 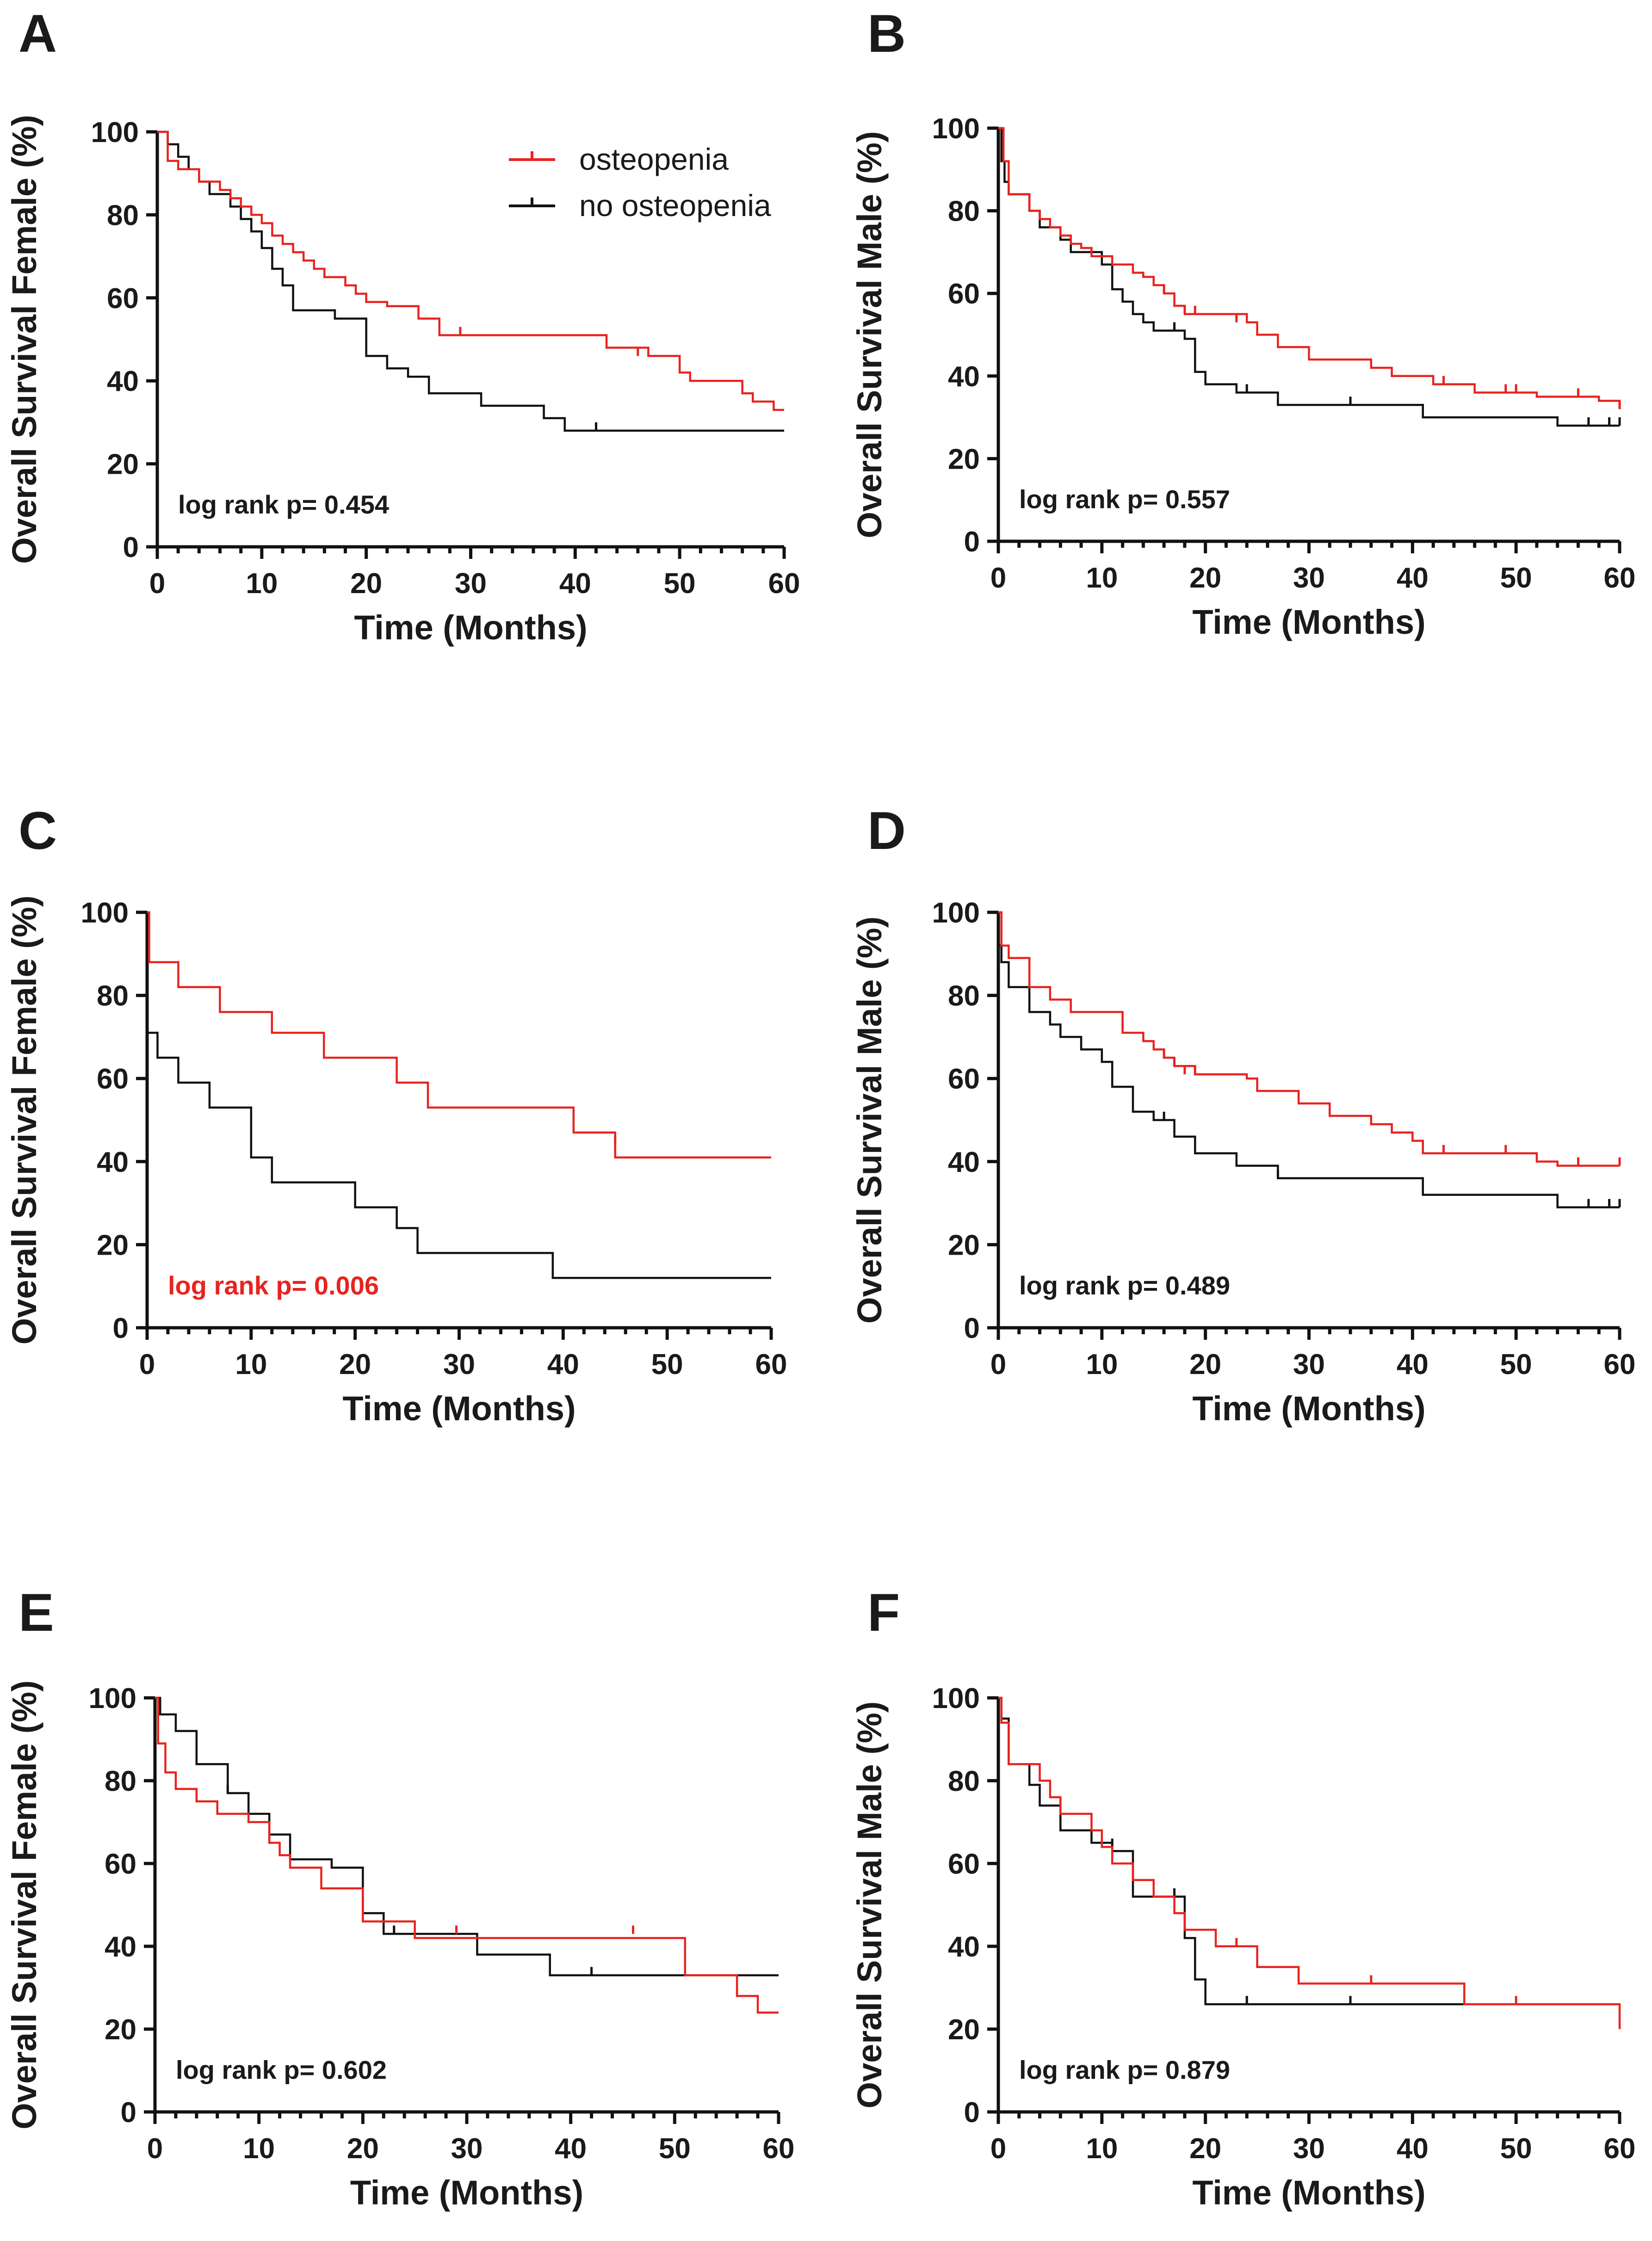 I want to click on panel-letter: A, so click(x=38, y=33).